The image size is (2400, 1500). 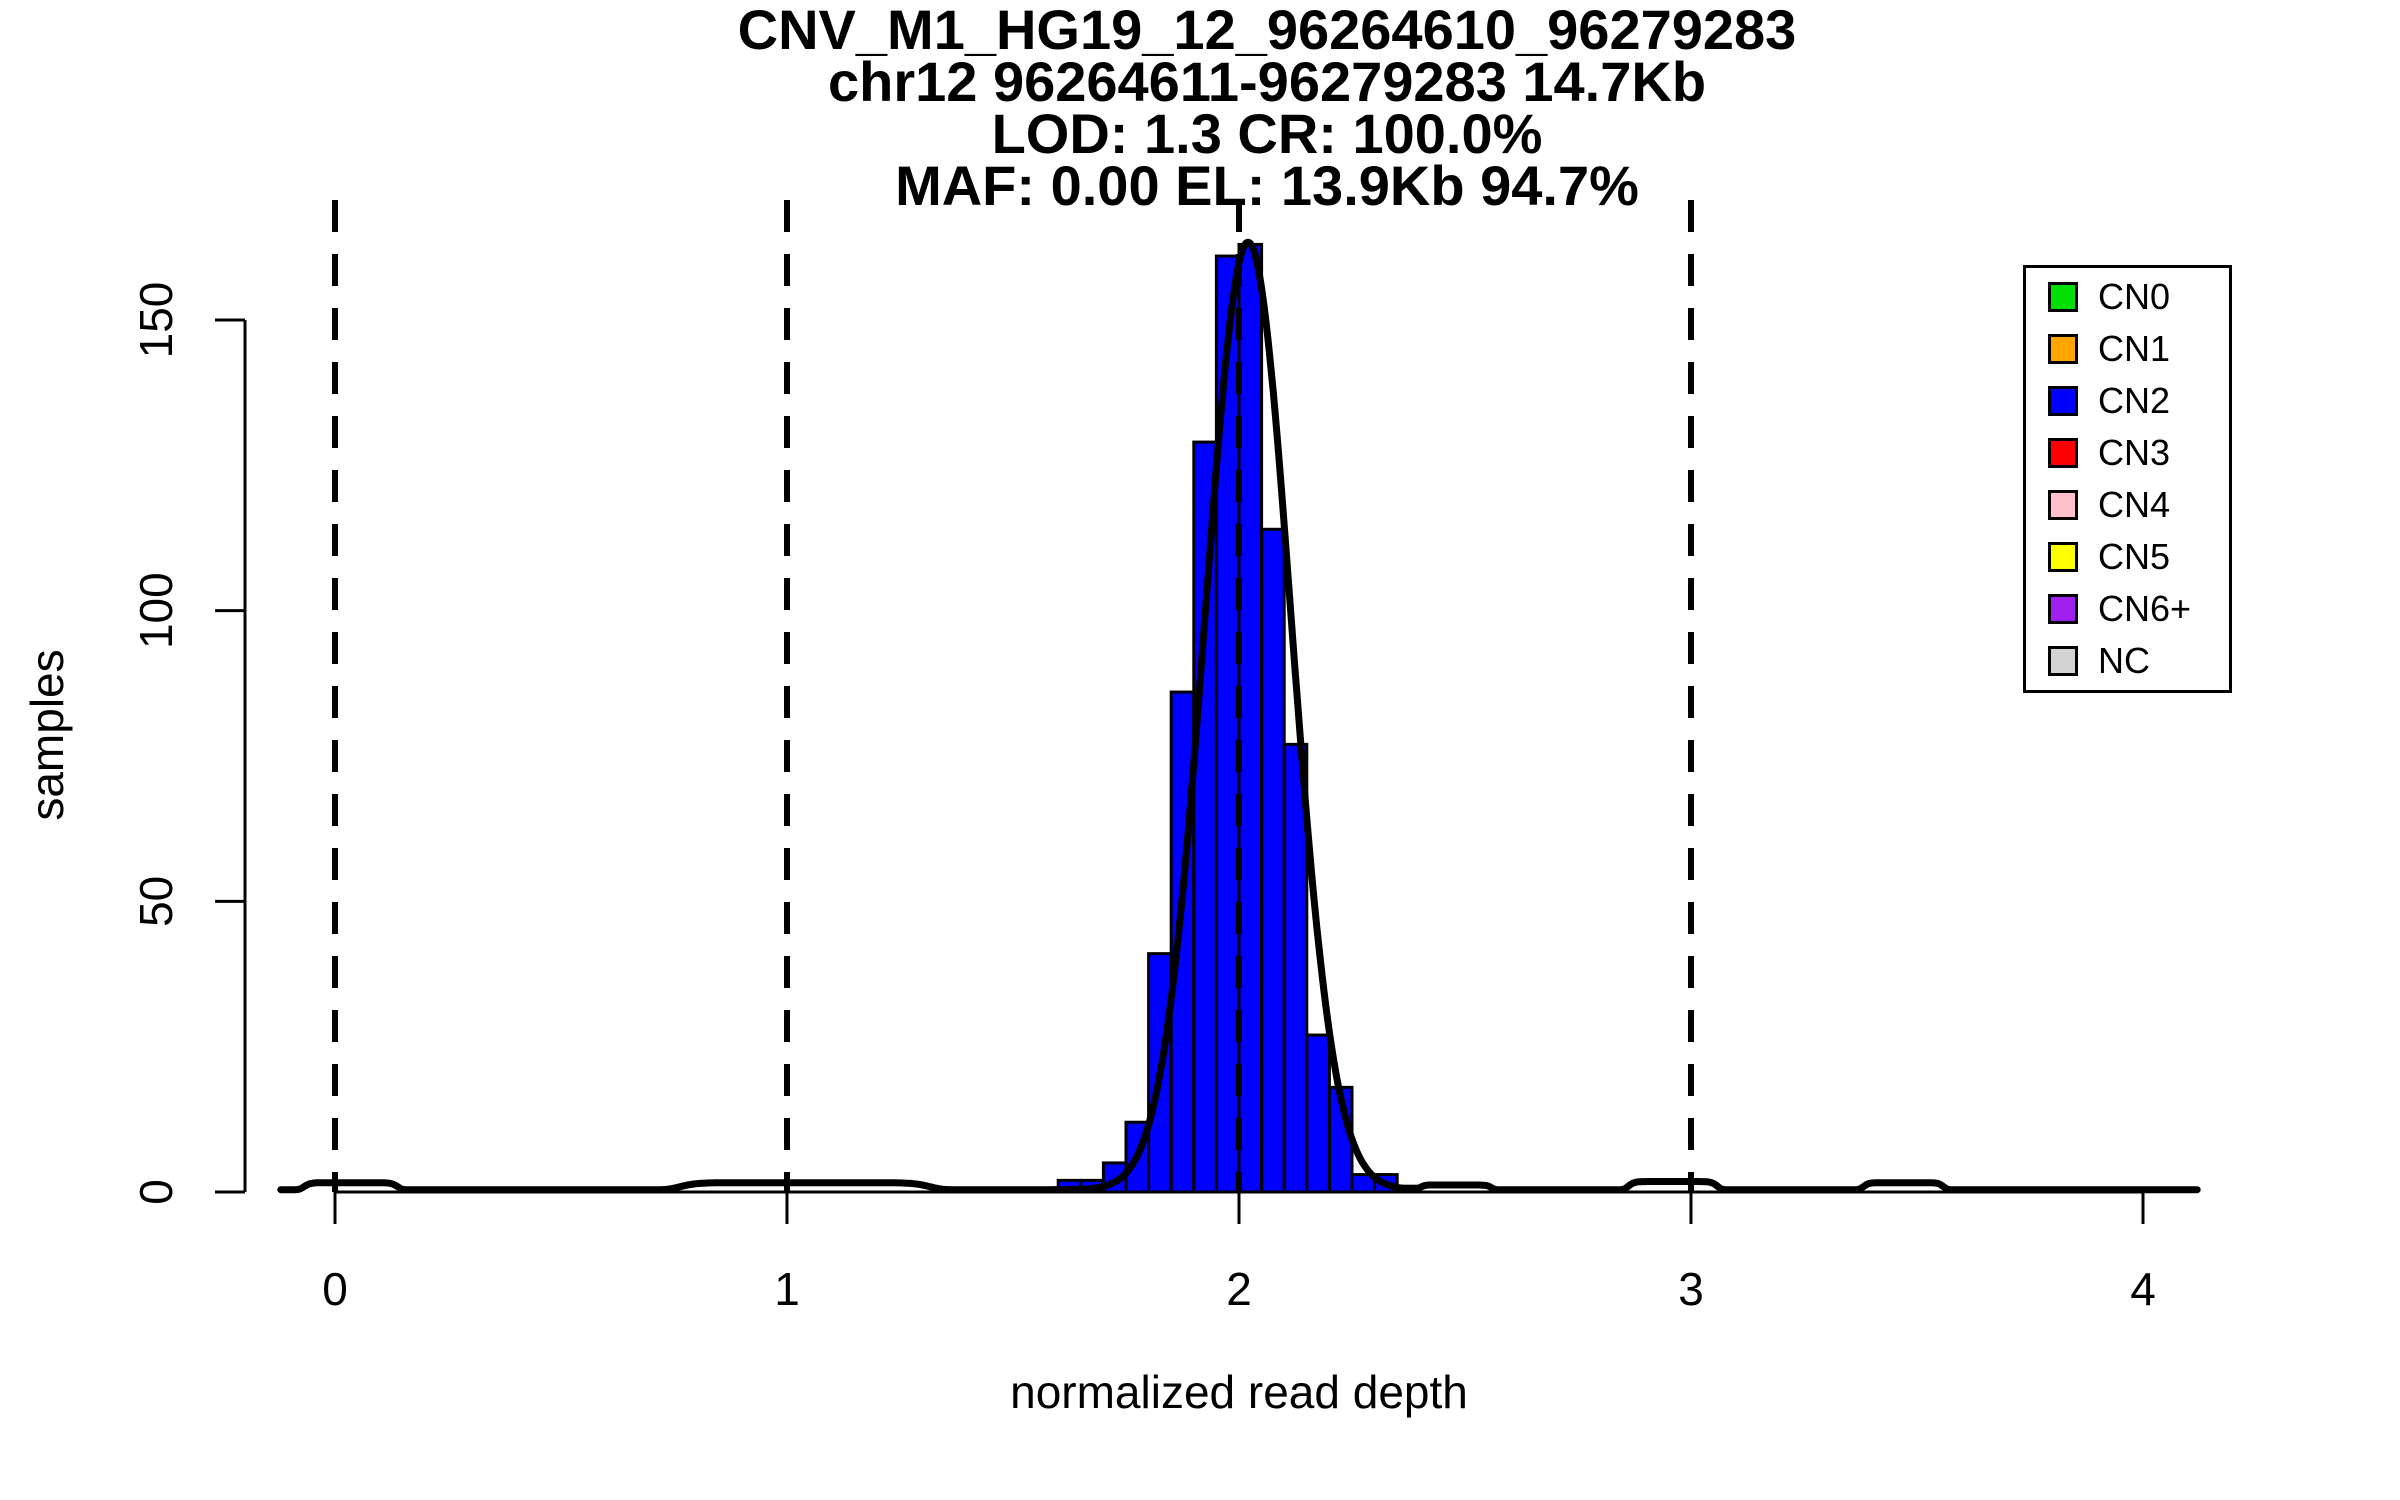 What do you see at coordinates (2145, 608) in the screenshot?
I see `legend-label-cn6plus: CN6+` at bounding box center [2145, 608].